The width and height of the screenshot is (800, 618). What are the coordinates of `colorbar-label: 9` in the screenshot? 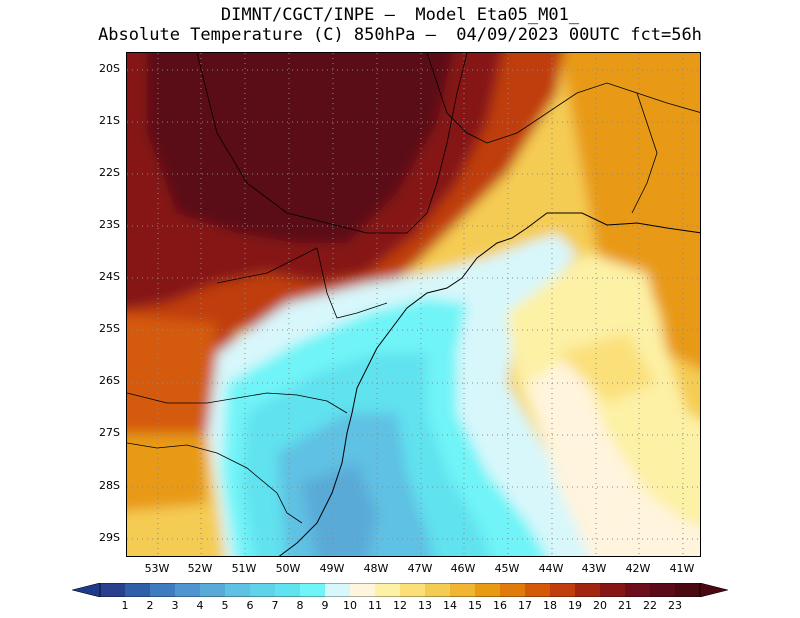 It's located at (325, 605).